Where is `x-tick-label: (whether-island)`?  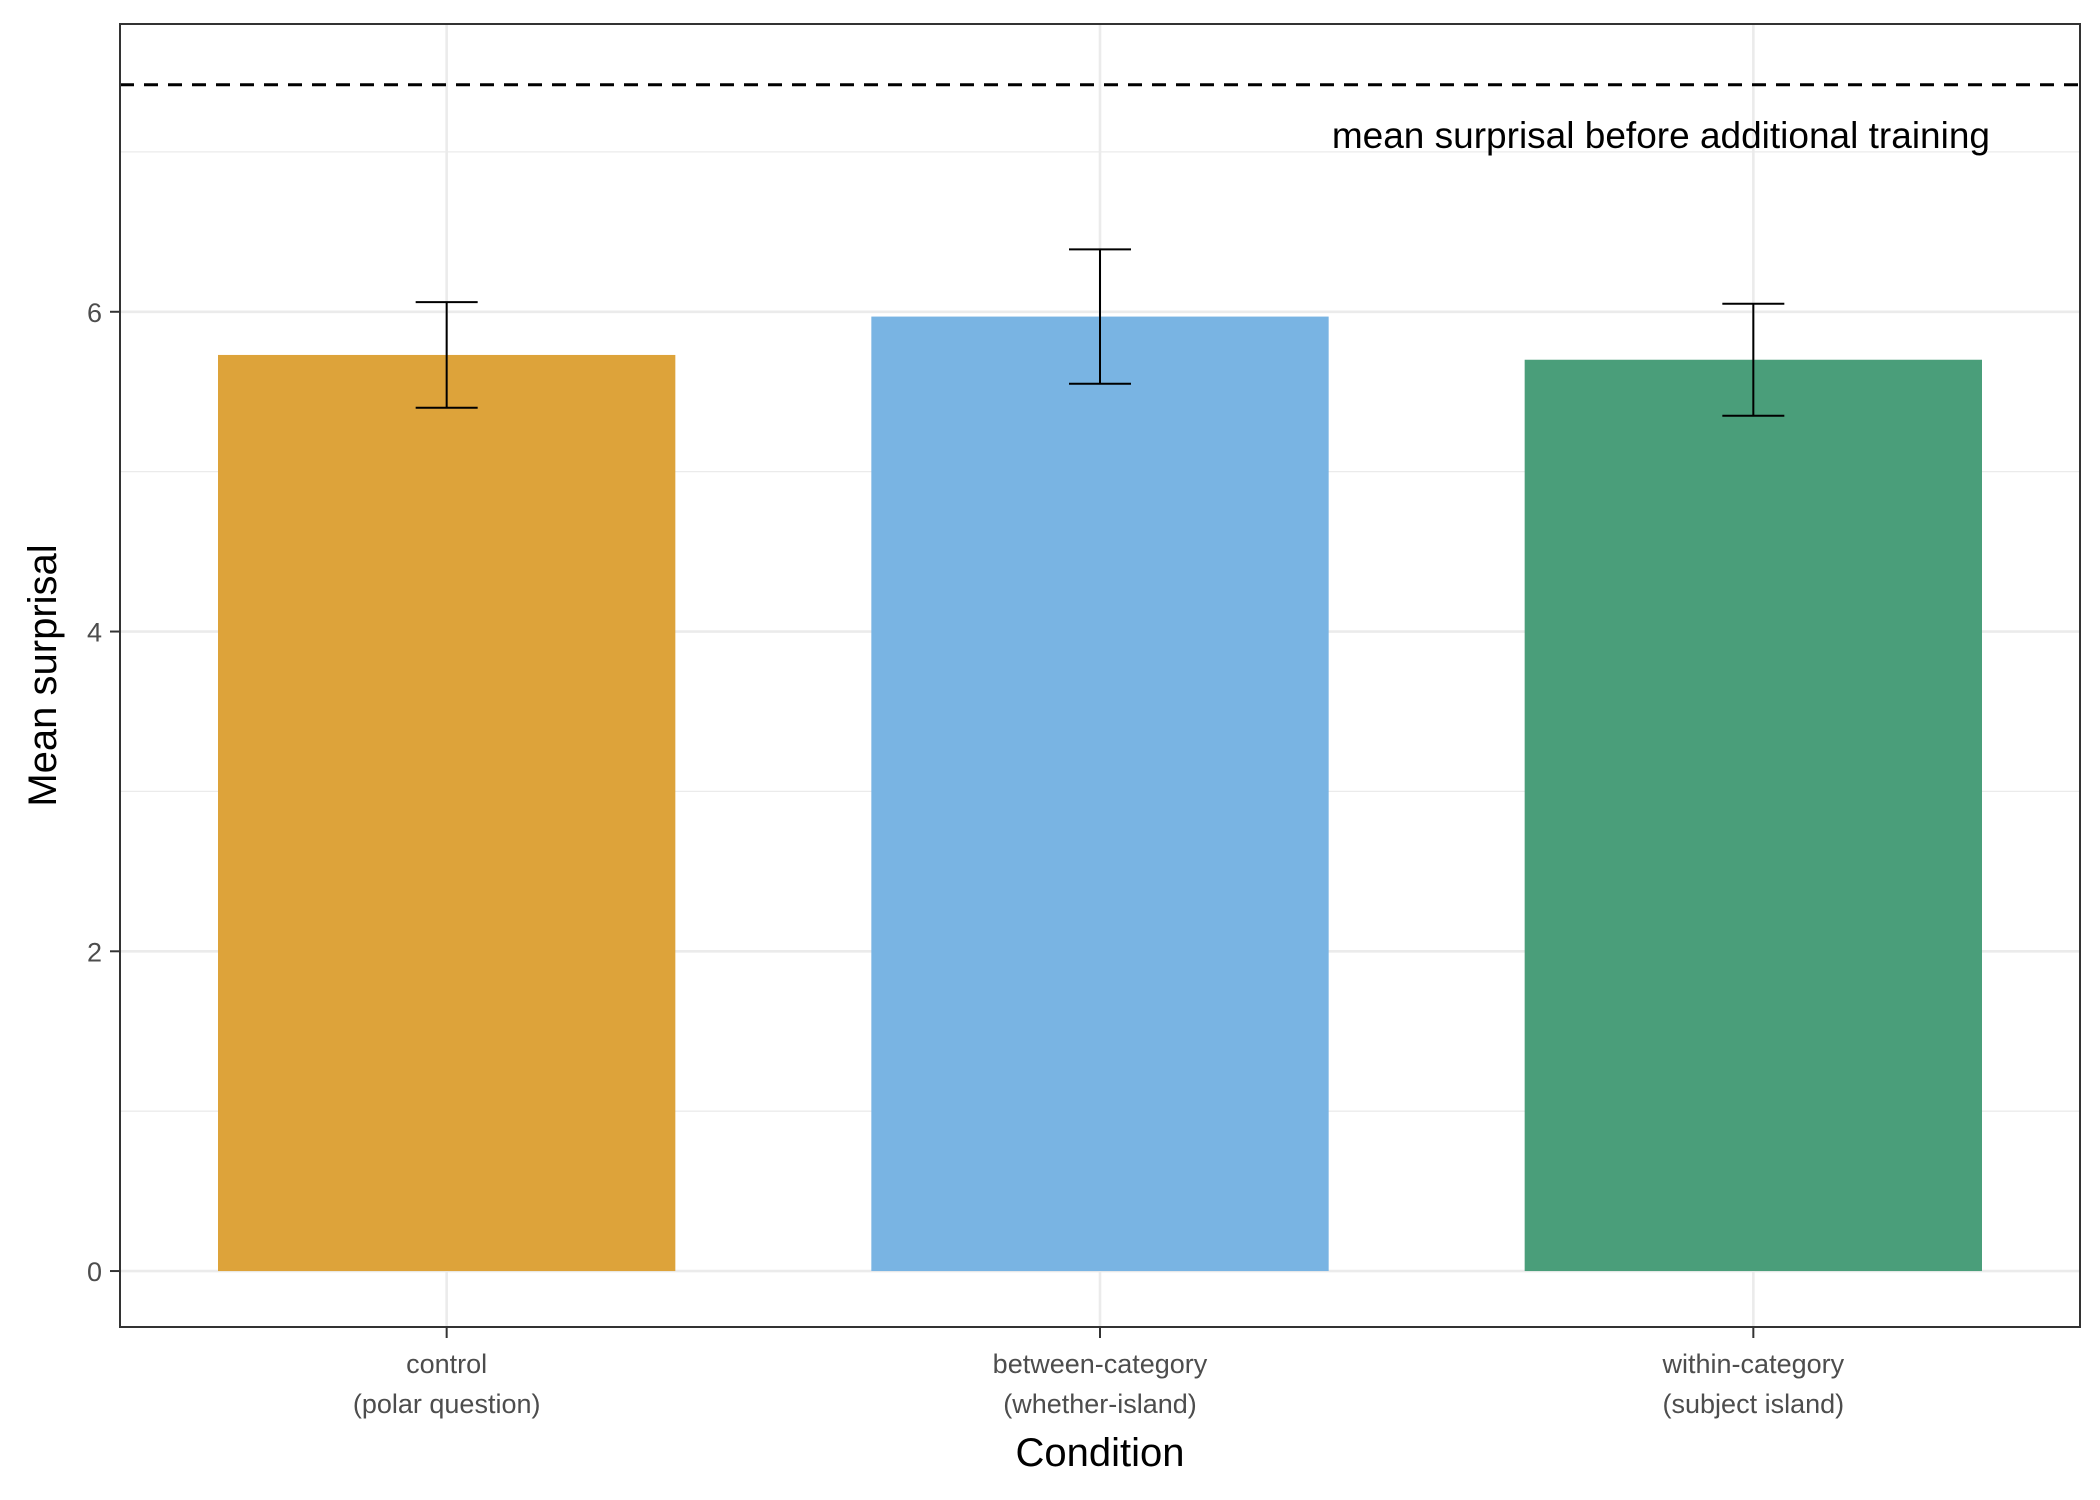
x-tick-label: (whether-island) is located at coordinates (1100, 1404).